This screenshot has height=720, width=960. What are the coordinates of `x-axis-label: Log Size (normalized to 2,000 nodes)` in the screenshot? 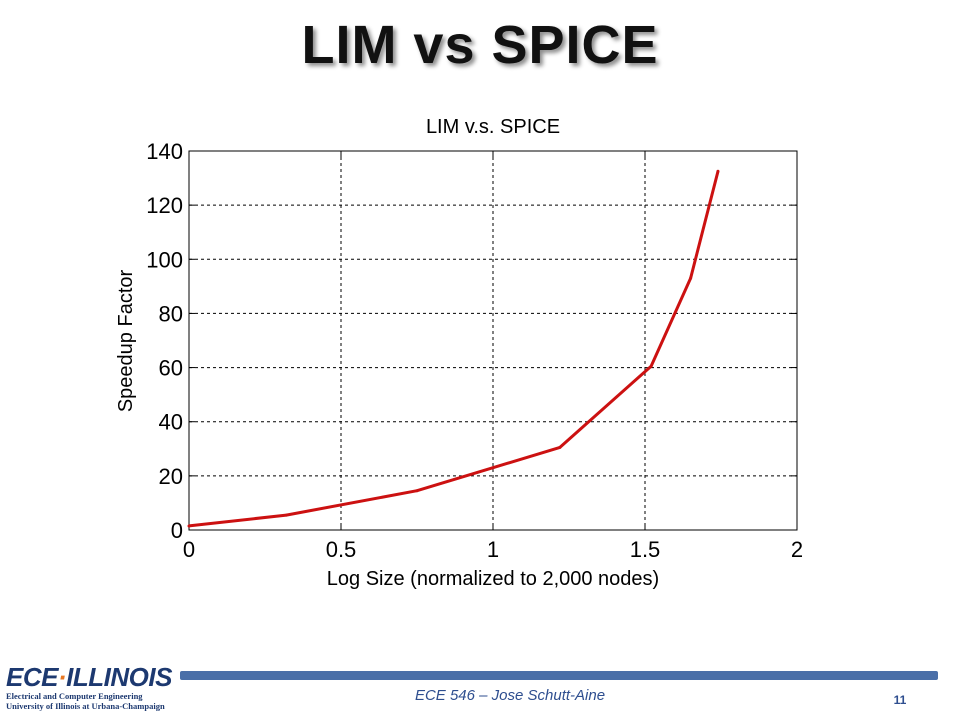 It's located at (493, 579).